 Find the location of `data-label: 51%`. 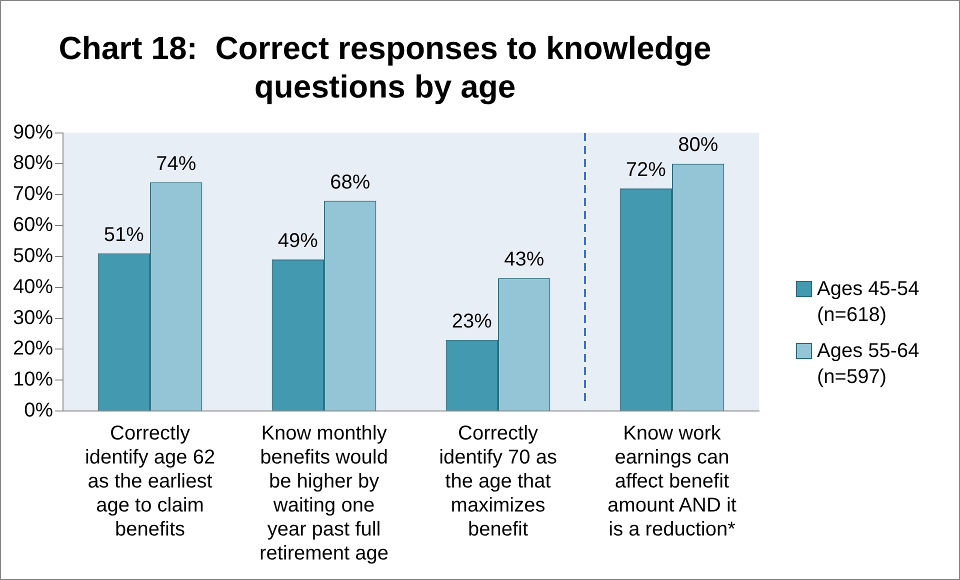

data-label: 51% is located at coordinates (124, 235).